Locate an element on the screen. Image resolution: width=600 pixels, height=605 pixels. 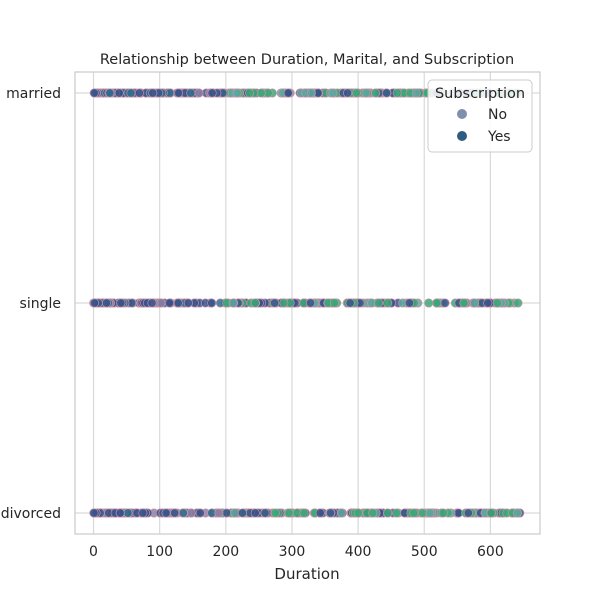
legend-label-no: No is located at coordinates (497, 115).